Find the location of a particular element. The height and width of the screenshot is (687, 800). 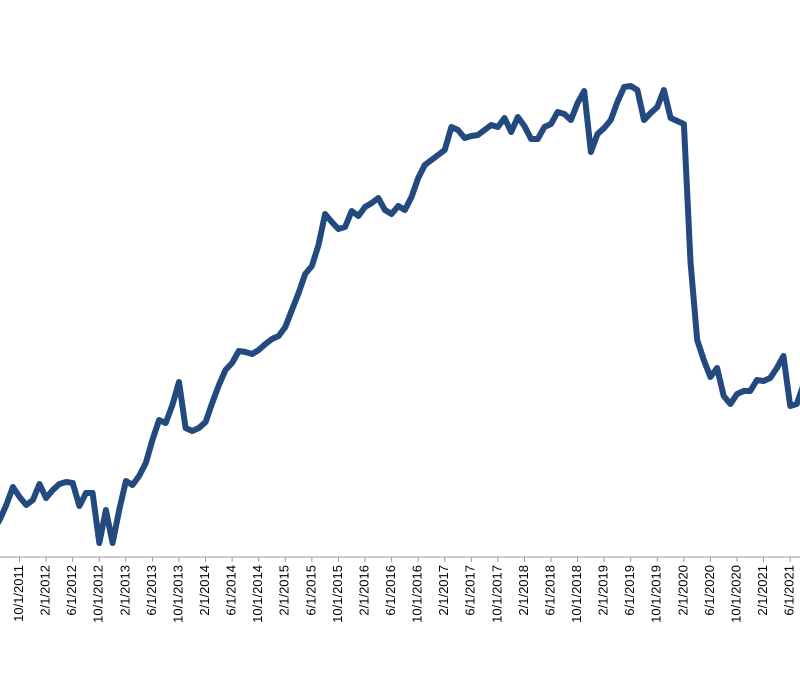

x-tick-label: 6/1/2015 is located at coordinates (310, 590).